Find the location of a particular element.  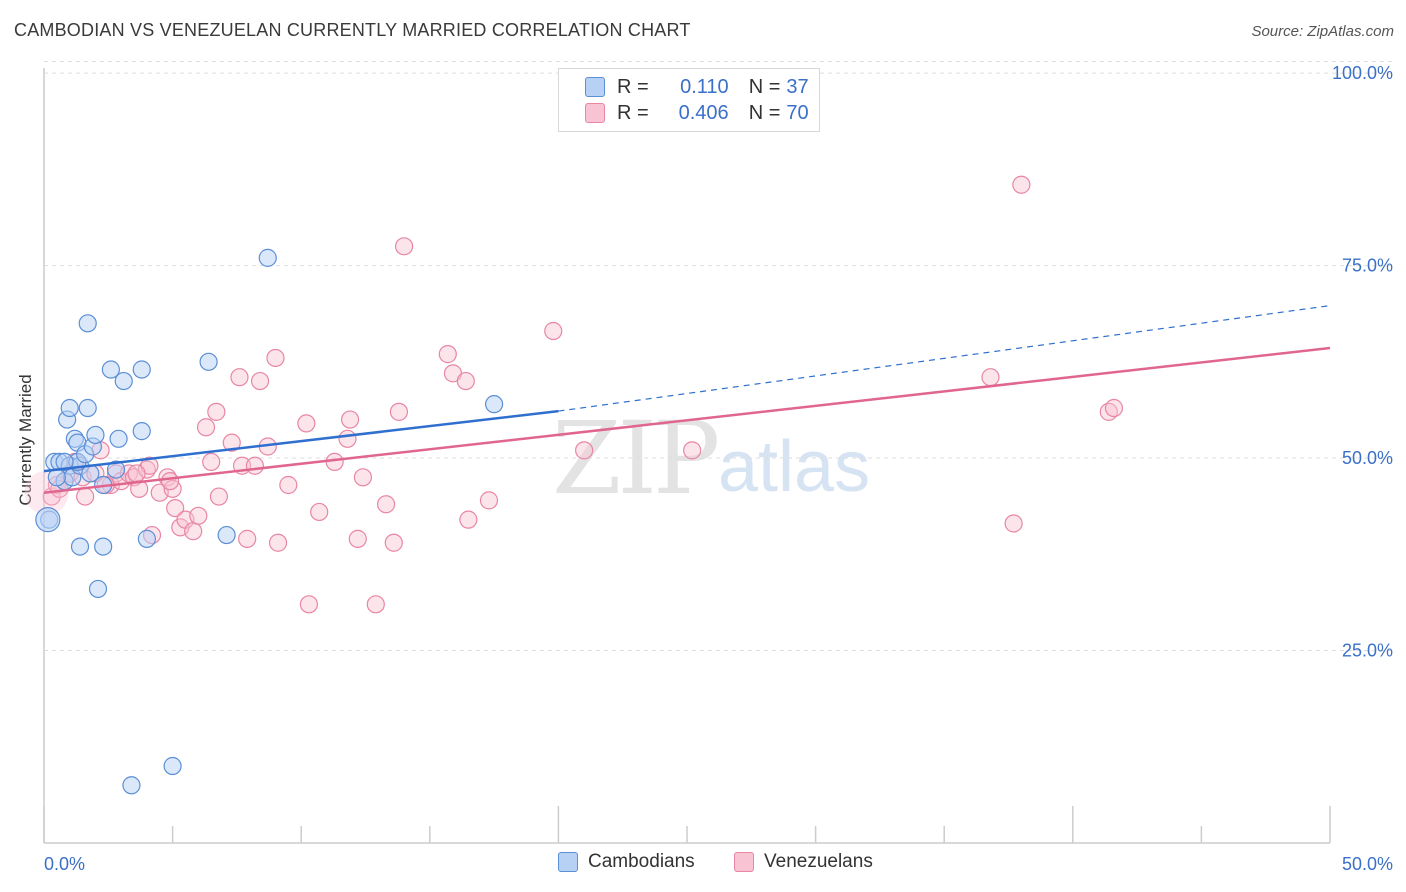

legend-row-cambodians: R = 0.110 N = 37 is located at coordinates (697, 87).